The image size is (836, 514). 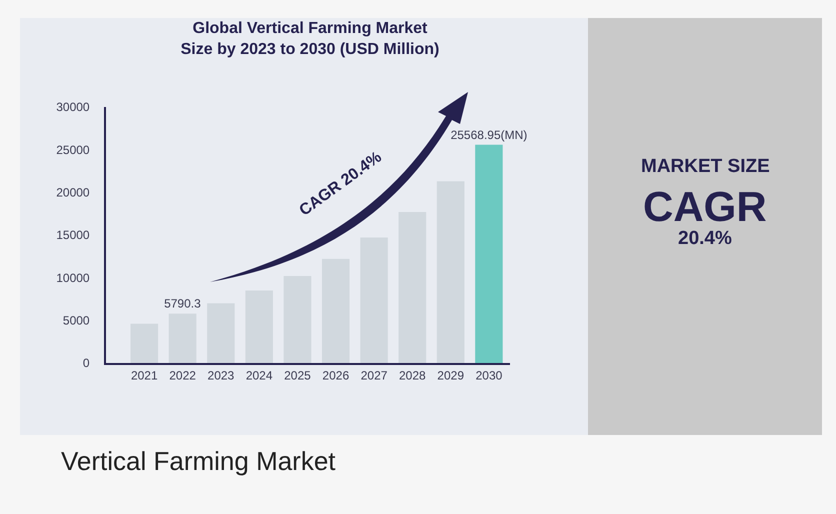 What do you see at coordinates (73, 235) in the screenshot?
I see `y-tick-label: 15000` at bounding box center [73, 235].